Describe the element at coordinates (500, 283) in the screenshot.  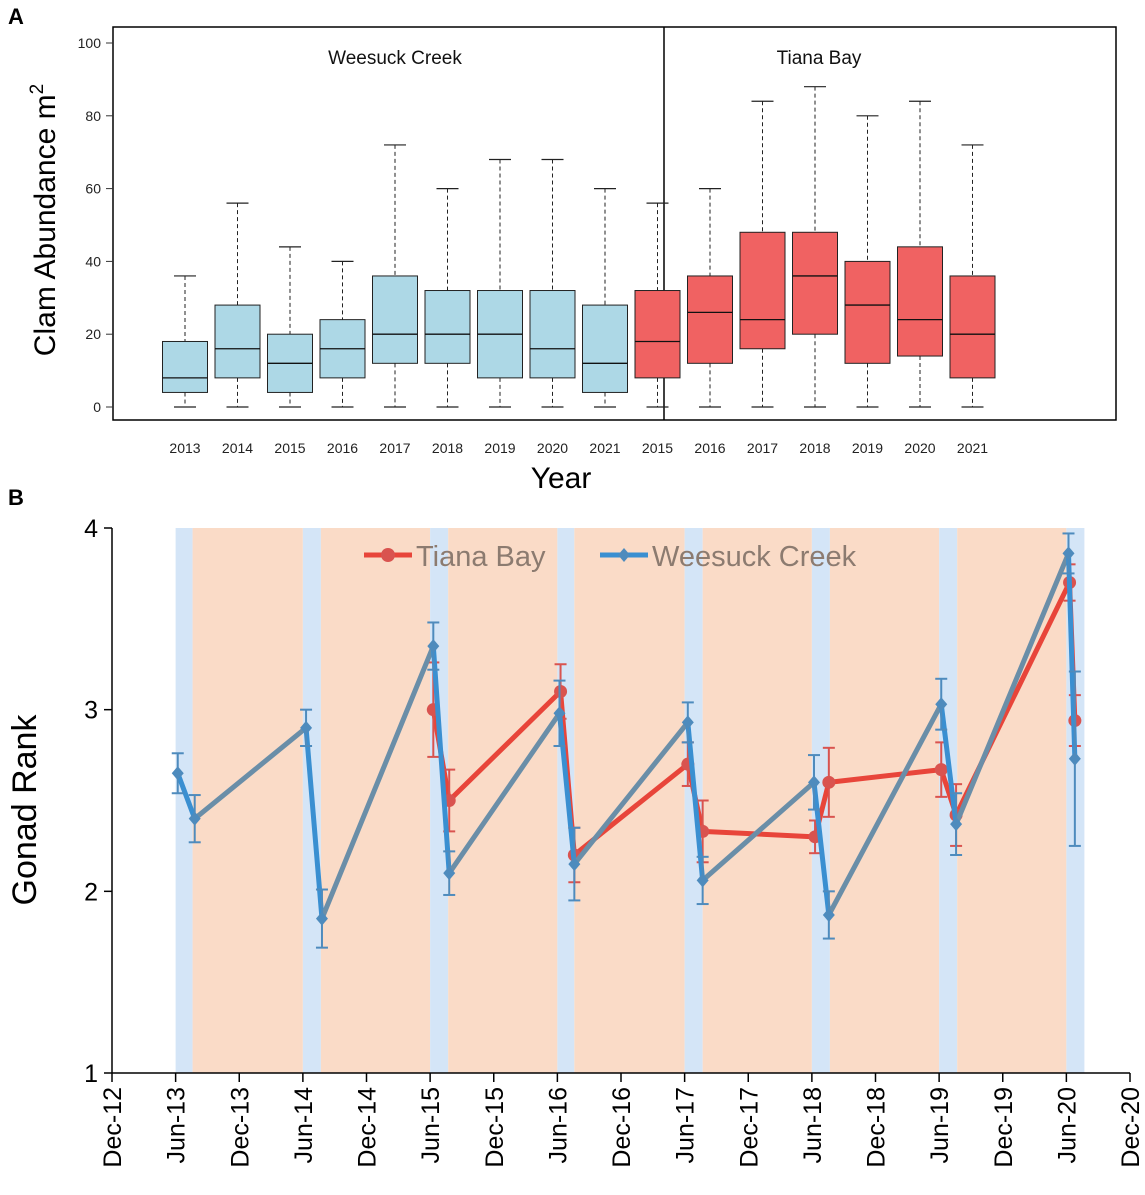
I see `box-weesuck-creek-2019` at that location.